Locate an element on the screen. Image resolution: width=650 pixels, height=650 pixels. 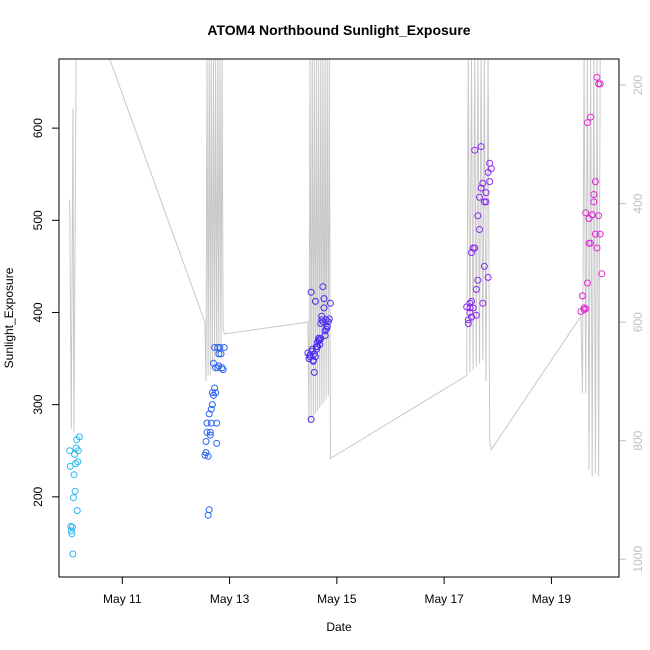
x-axis-label: Date is located at coordinates (339, 627).